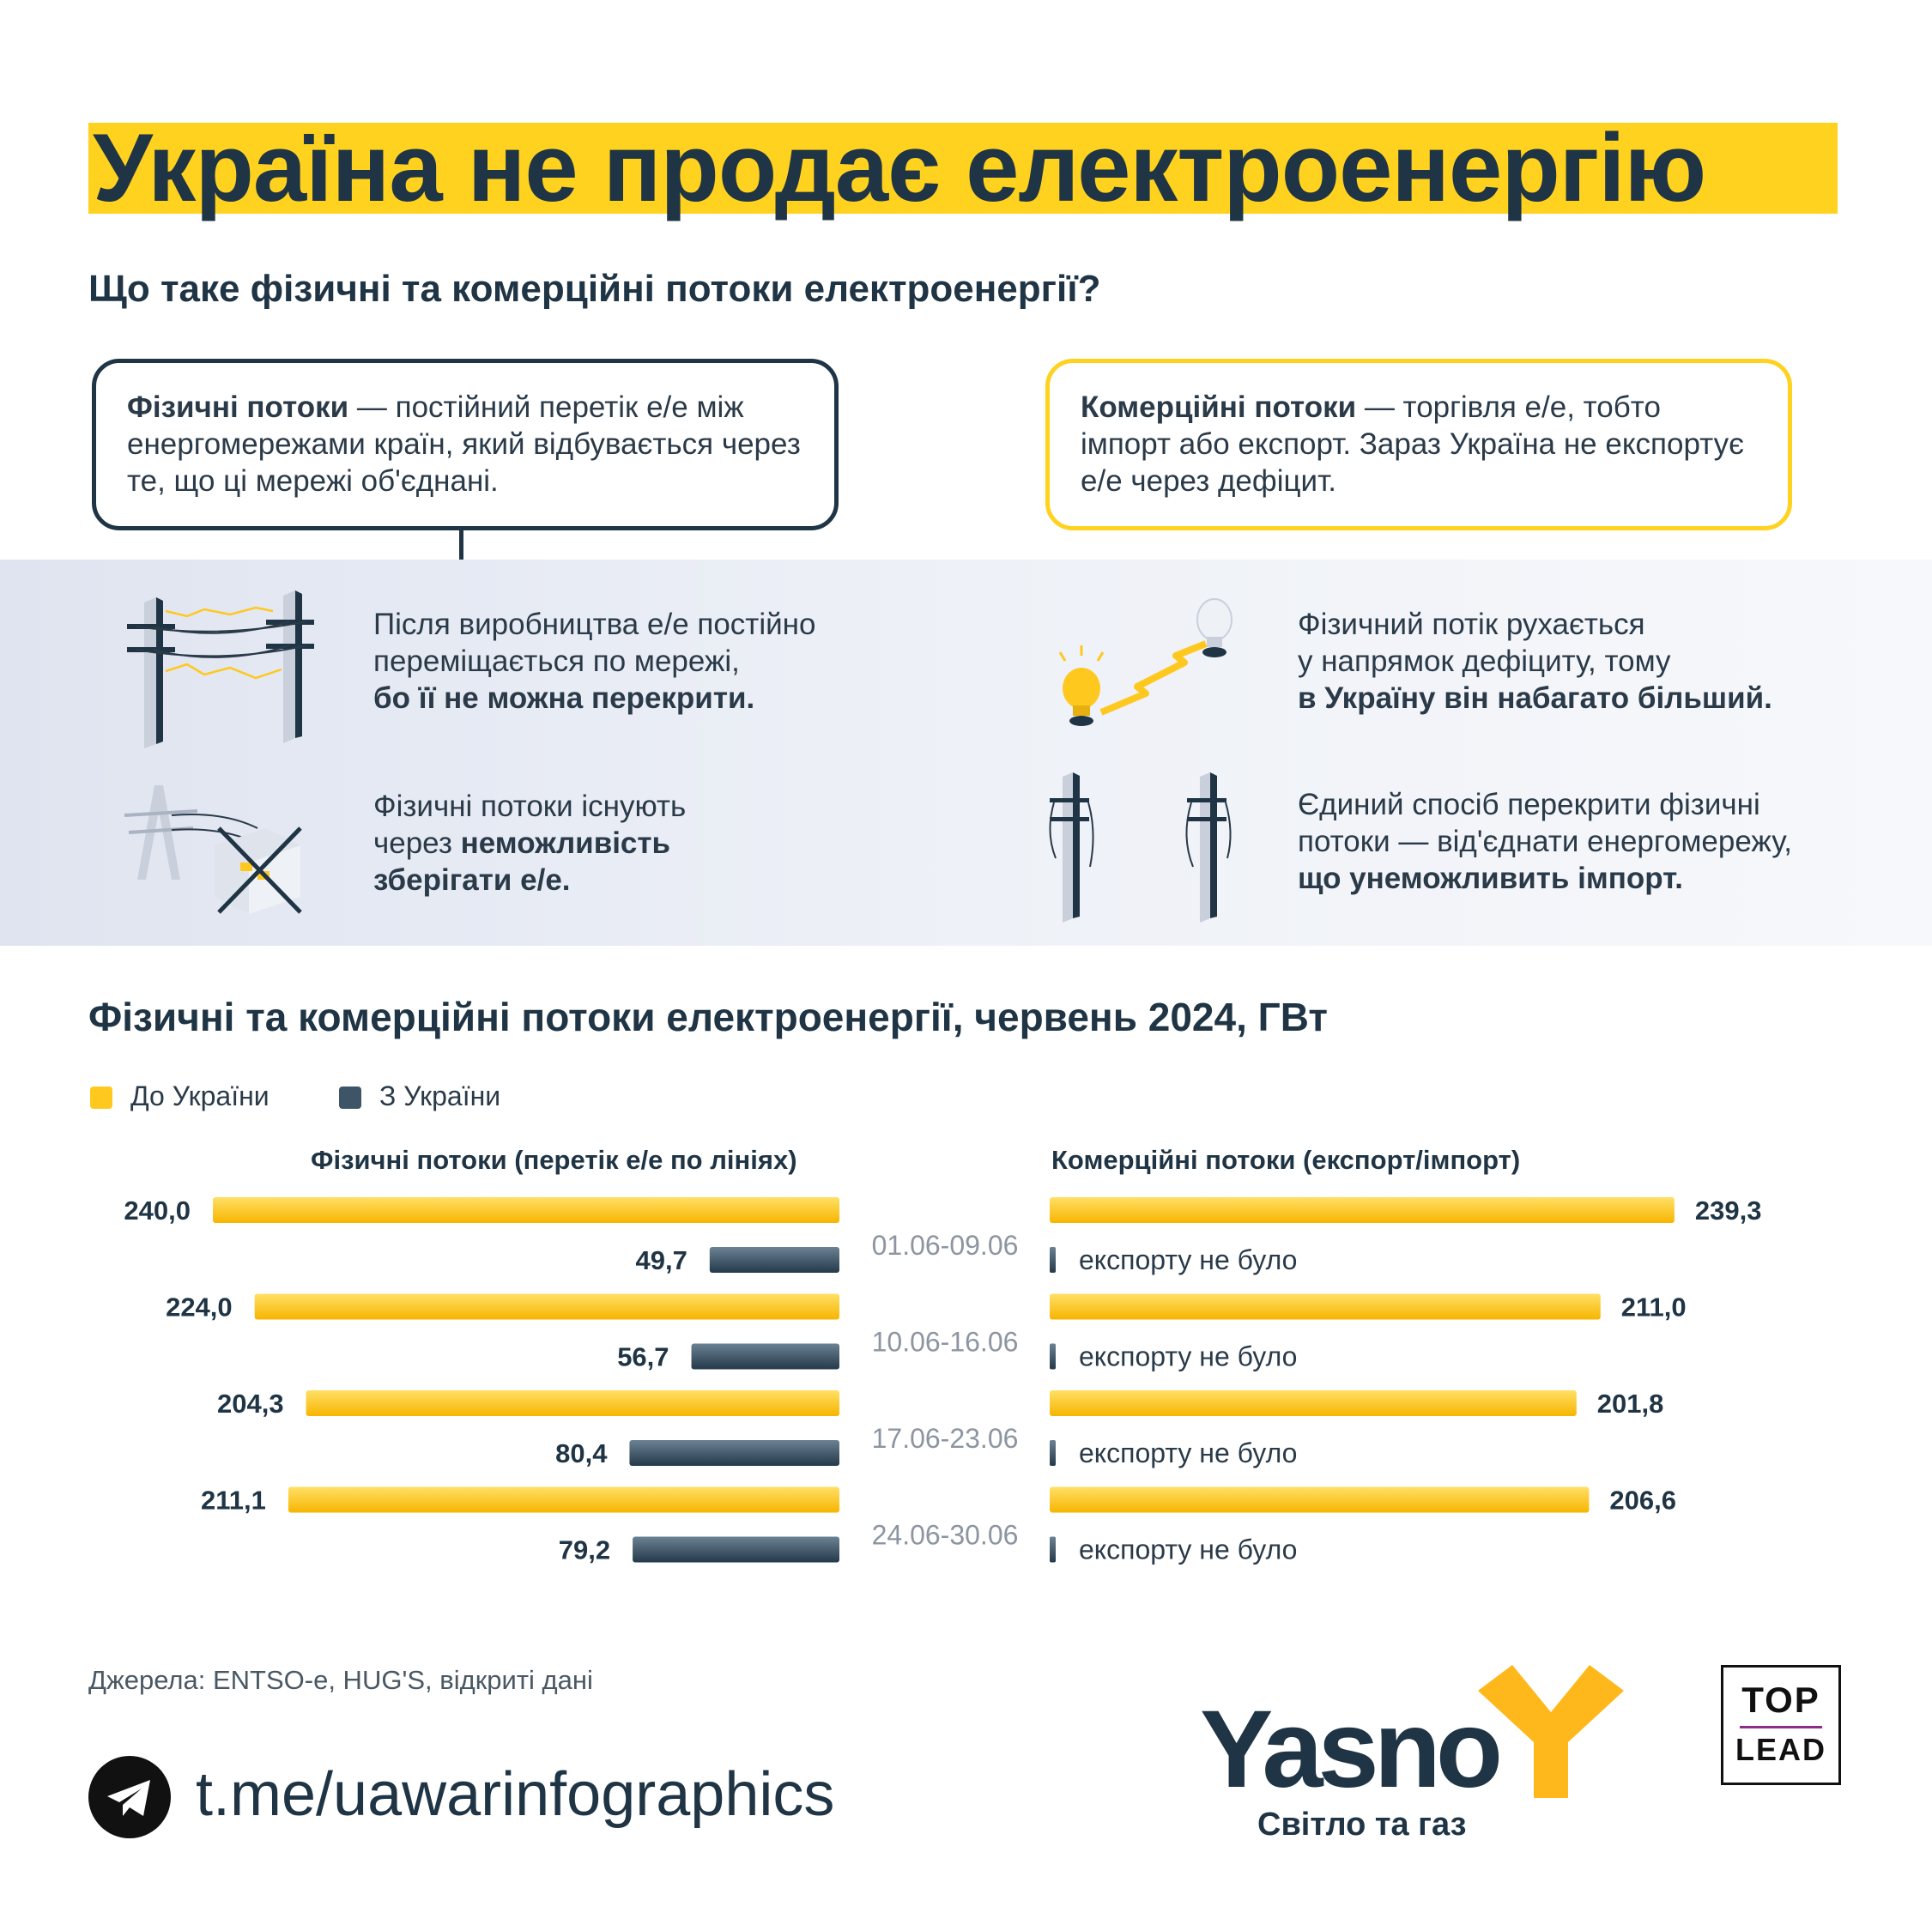 This screenshot has height=1931, width=1932. I want to click on telegram-icon, so click(129, 1797).